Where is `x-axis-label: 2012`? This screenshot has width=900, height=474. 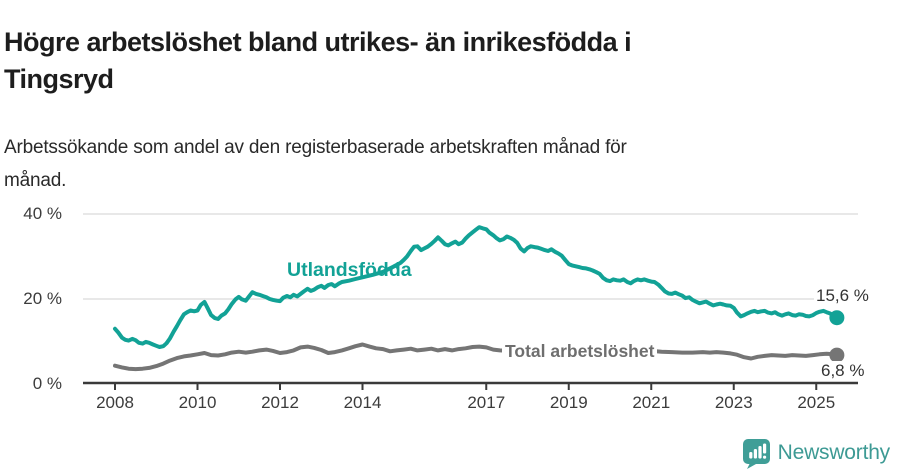 x-axis-label: 2012 is located at coordinates (280, 402).